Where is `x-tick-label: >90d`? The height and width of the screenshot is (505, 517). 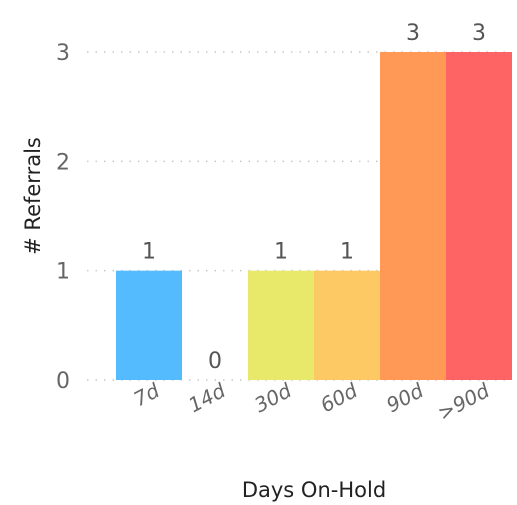
x-tick-label: >90d is located at coordinates (464, 401).